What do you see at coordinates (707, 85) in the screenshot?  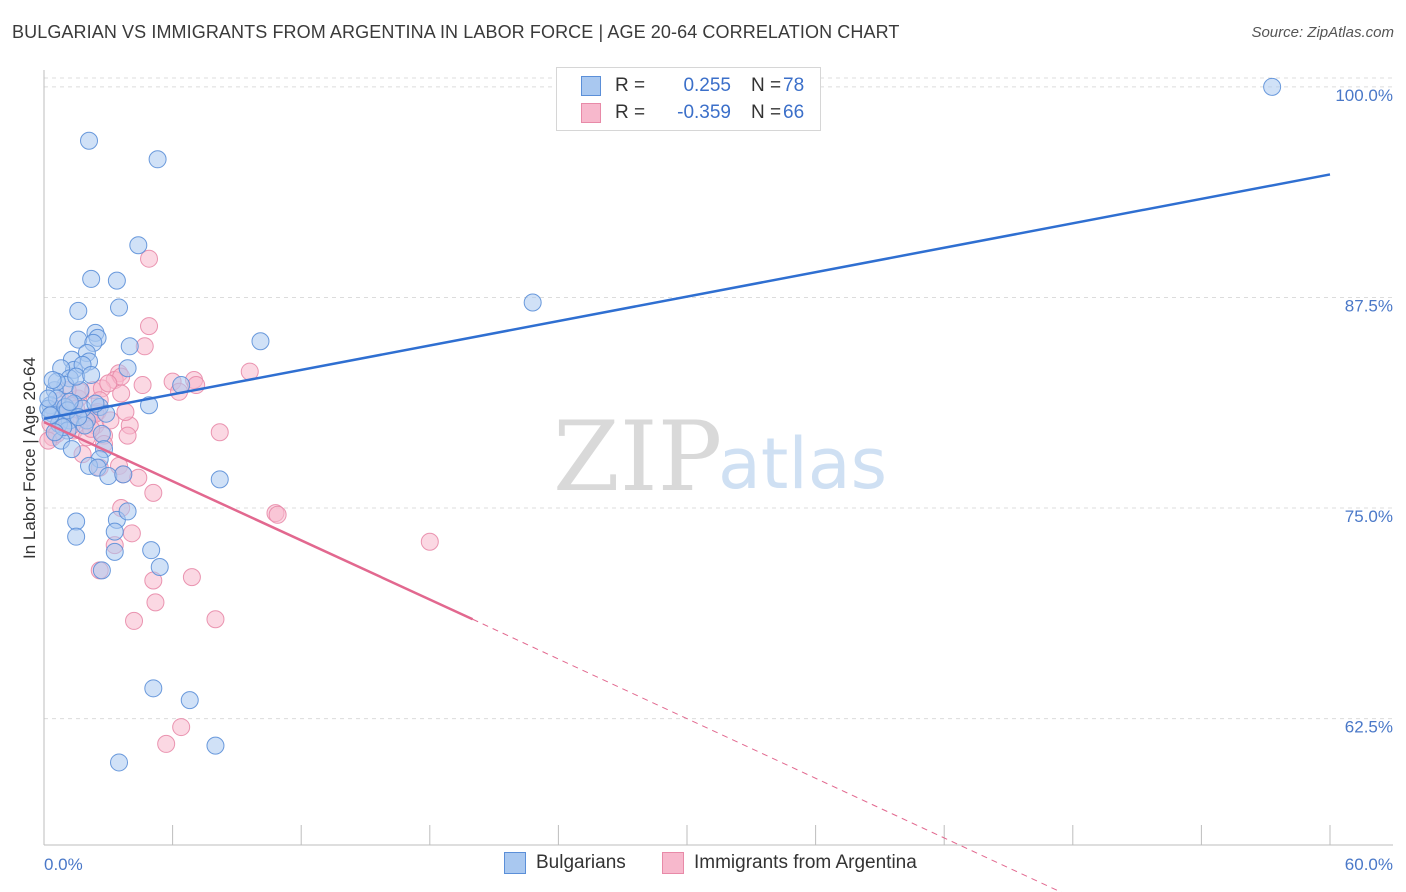 I see `r-value: 0.255` at bounding box center [707, 85].